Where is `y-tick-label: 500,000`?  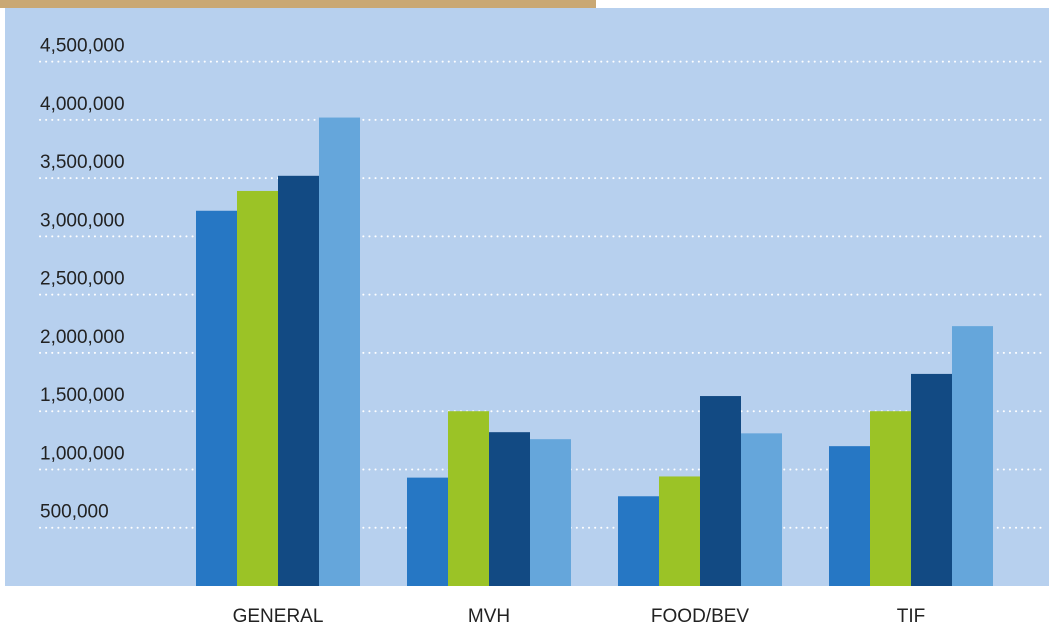 y-tick-label: 500,000 is located at coordinates (74, 512).